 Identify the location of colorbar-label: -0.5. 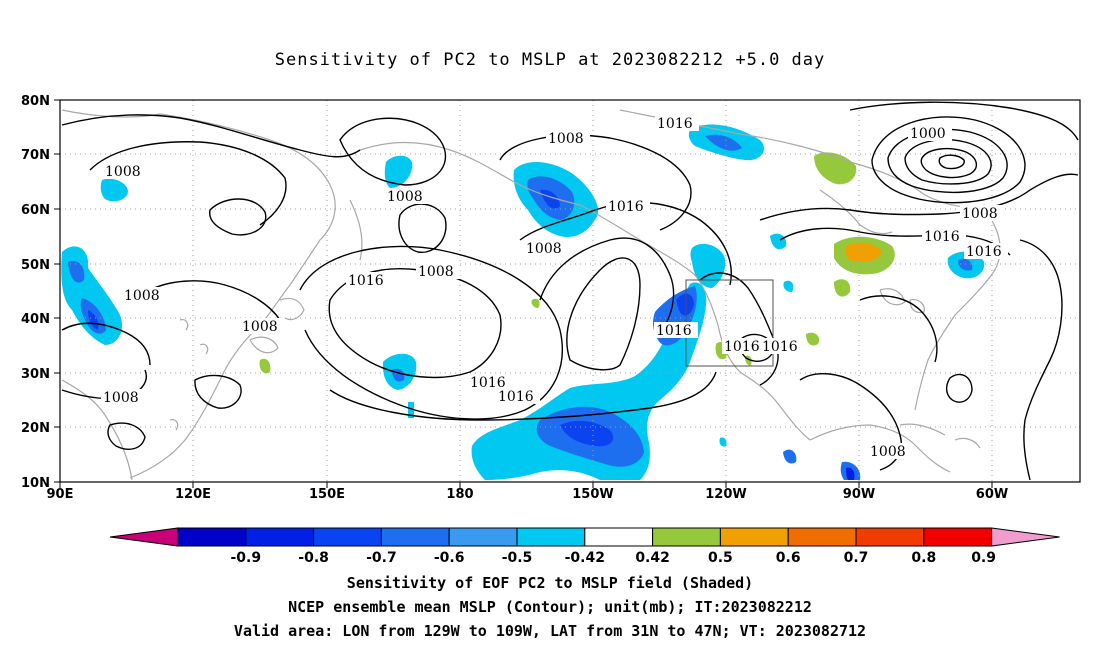
(517, 558).